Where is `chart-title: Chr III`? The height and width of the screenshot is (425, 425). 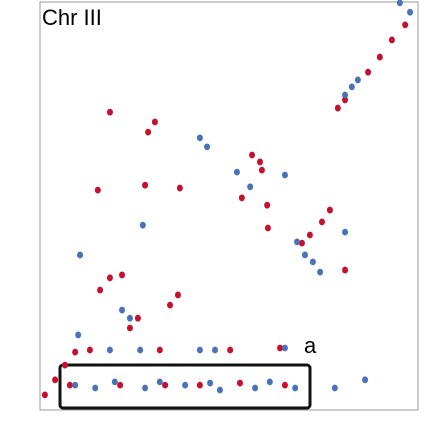 chart-title: Chr III is located at coordinates (72, 17).